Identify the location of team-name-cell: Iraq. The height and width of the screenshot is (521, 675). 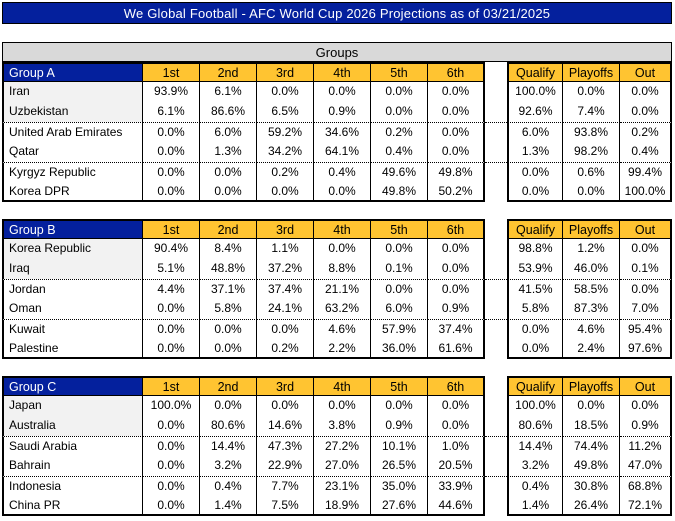
(72, 269).